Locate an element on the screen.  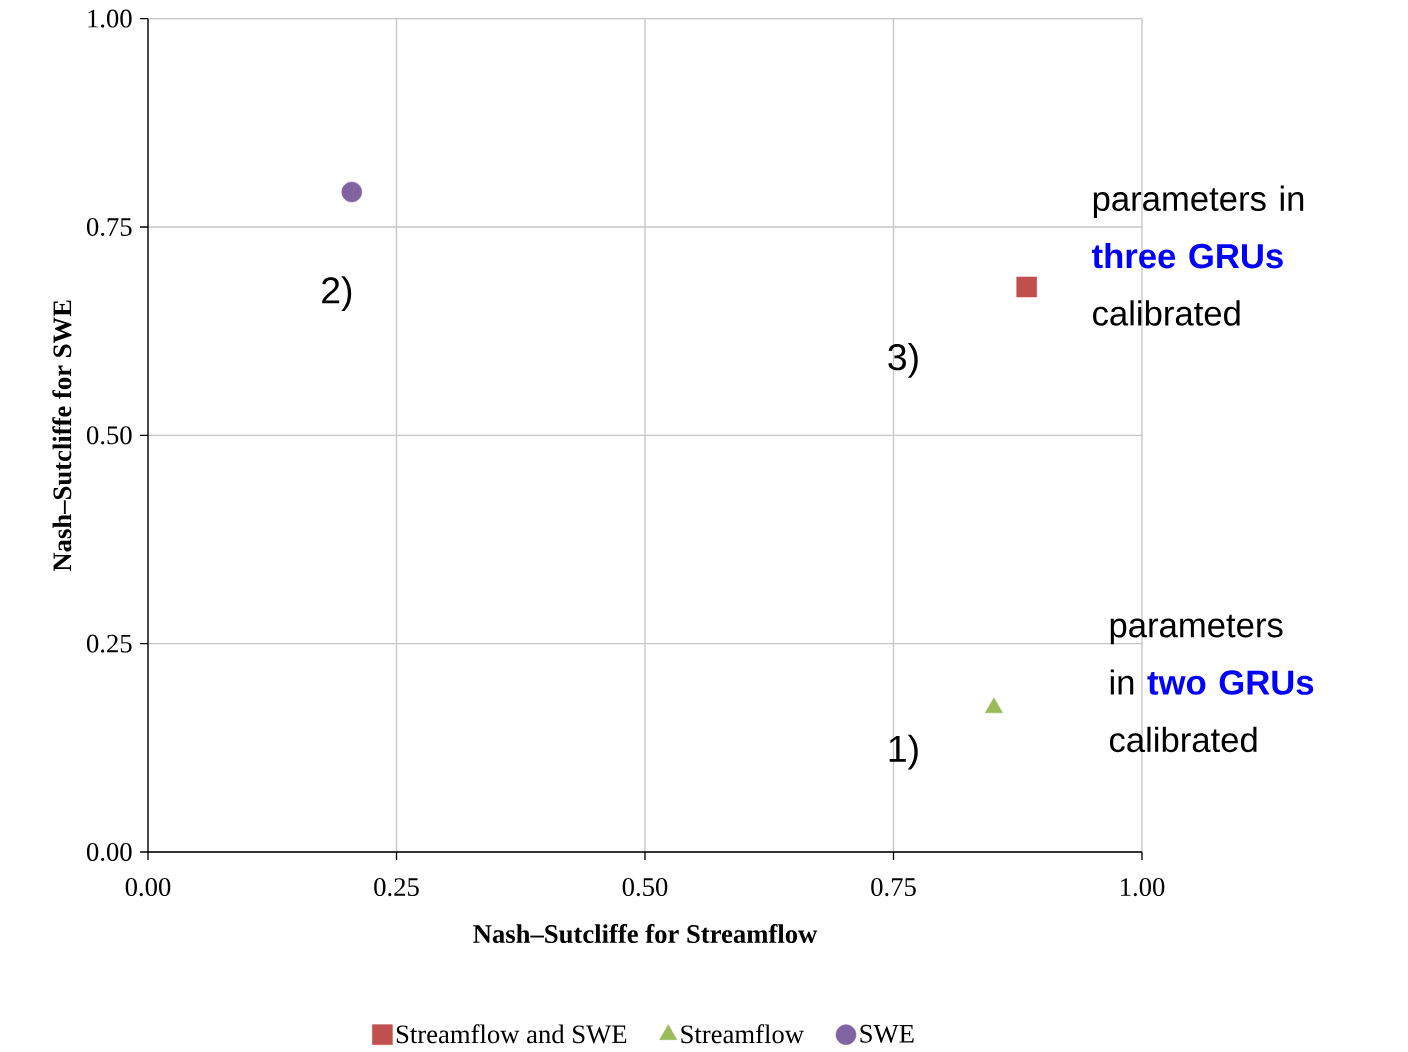
annotation: parameters in three GRUs calibrated is located at coordinates (1198, 255).